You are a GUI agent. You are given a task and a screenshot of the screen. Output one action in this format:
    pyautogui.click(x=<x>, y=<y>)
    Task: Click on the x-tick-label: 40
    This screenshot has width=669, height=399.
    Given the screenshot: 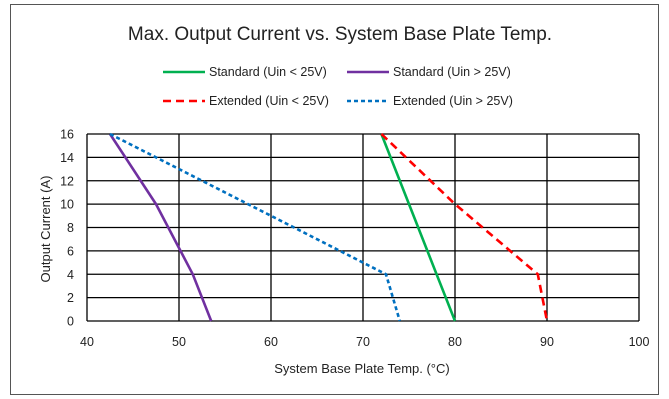 What is the action you would take?
    pyautogui.click(x=87, y=342)
    